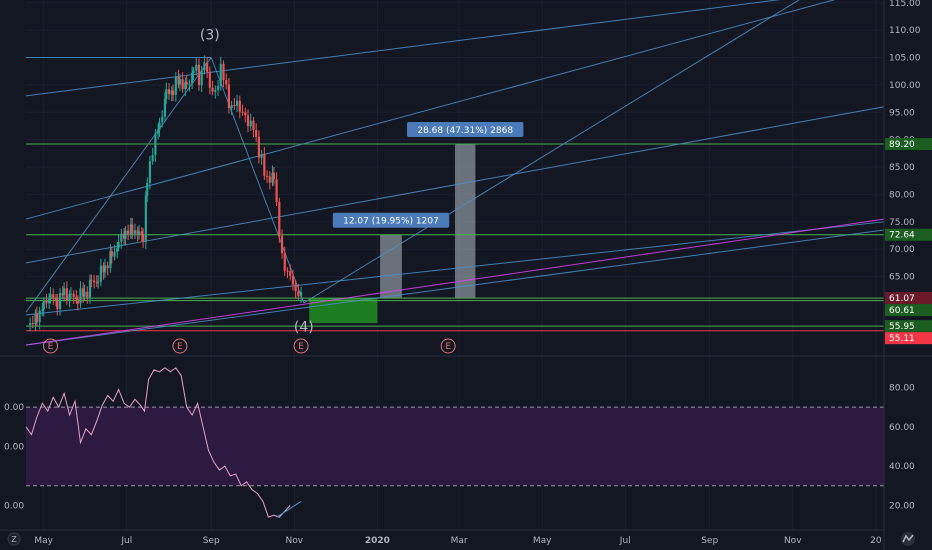  What do you see at coordinates (902, 113) in the screenshot?
I see `price-tick-label: 95.00` at bounding box center [902, 113].